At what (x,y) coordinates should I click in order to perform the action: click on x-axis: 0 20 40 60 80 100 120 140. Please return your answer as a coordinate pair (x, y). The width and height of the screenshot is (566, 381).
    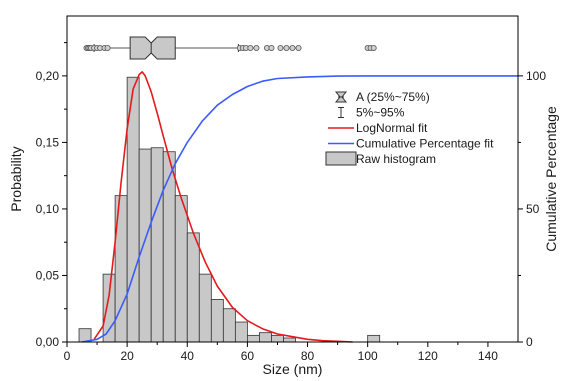
    Looking at the image, I should click on (281, 352).